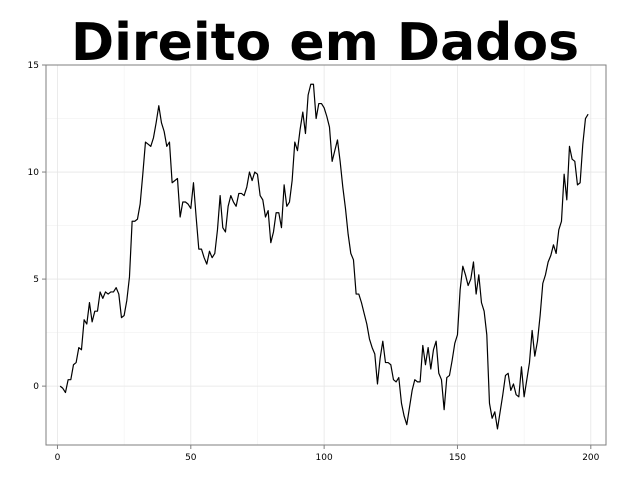 The width and height of the screenshot is (625, 488). Describe the element at coordinates (324, 458) in the screenshot. I see `x-tick-label: 100` at that location.